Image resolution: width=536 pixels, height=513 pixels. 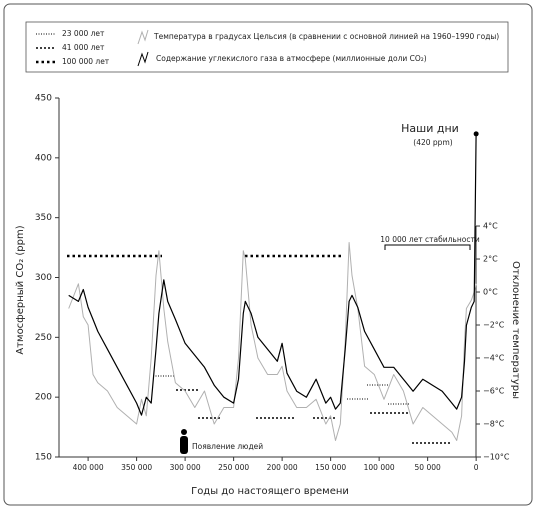 What do you see at coordinates (86, 61) in the screenshot?
I see `legend-label: 100 000 лет` at bounding box center [86, 61].